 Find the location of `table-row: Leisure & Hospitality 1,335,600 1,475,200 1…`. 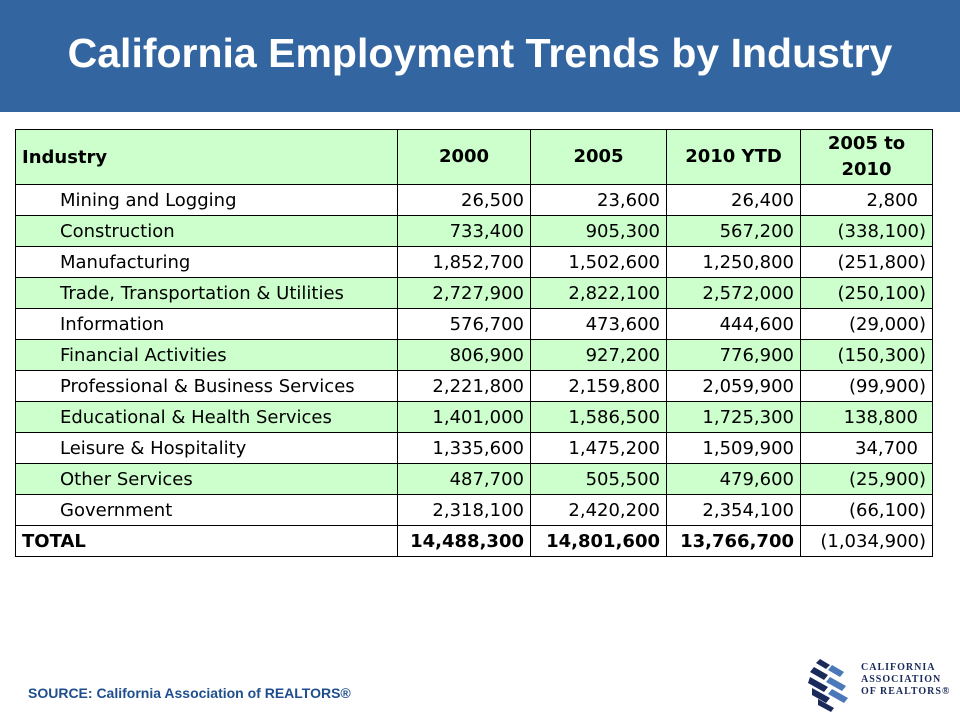

table-row: Leisure & Hospitality 1,335,600 1,475,200 1… is located at coordinates (474, 448).